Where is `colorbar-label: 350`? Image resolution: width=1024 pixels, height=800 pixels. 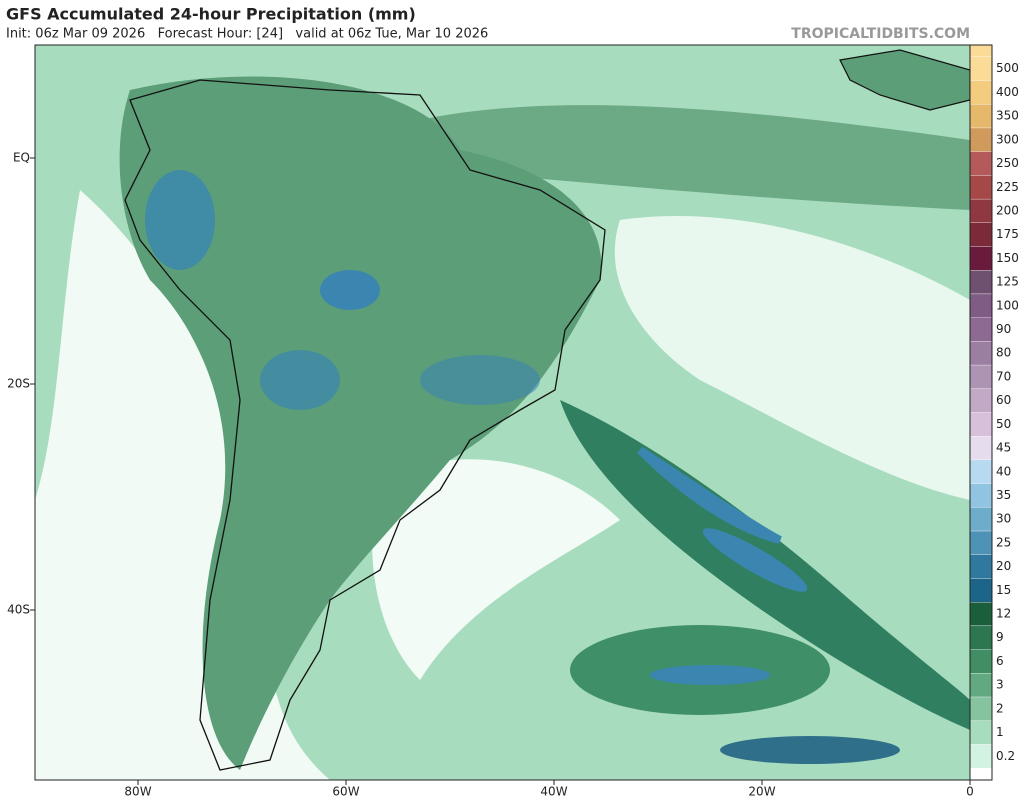
colorbar-label: 350 is located at coordinates (1007, 116).